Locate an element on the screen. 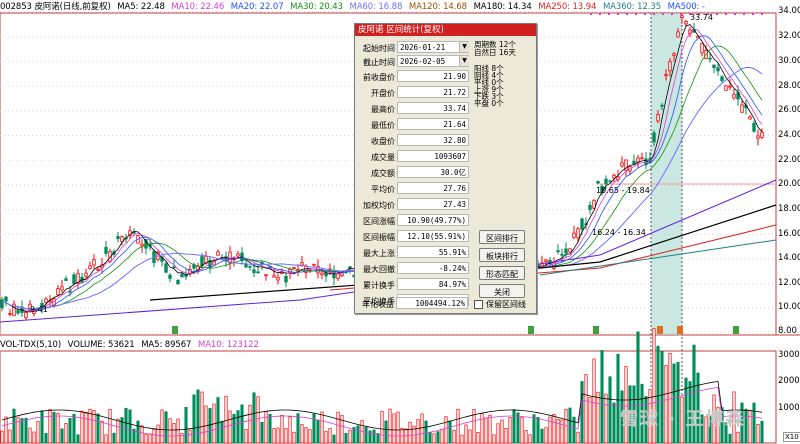 The width and height of the screenshot is (800, 444). zoom-button: X10 is located at coordinates (791, 437).